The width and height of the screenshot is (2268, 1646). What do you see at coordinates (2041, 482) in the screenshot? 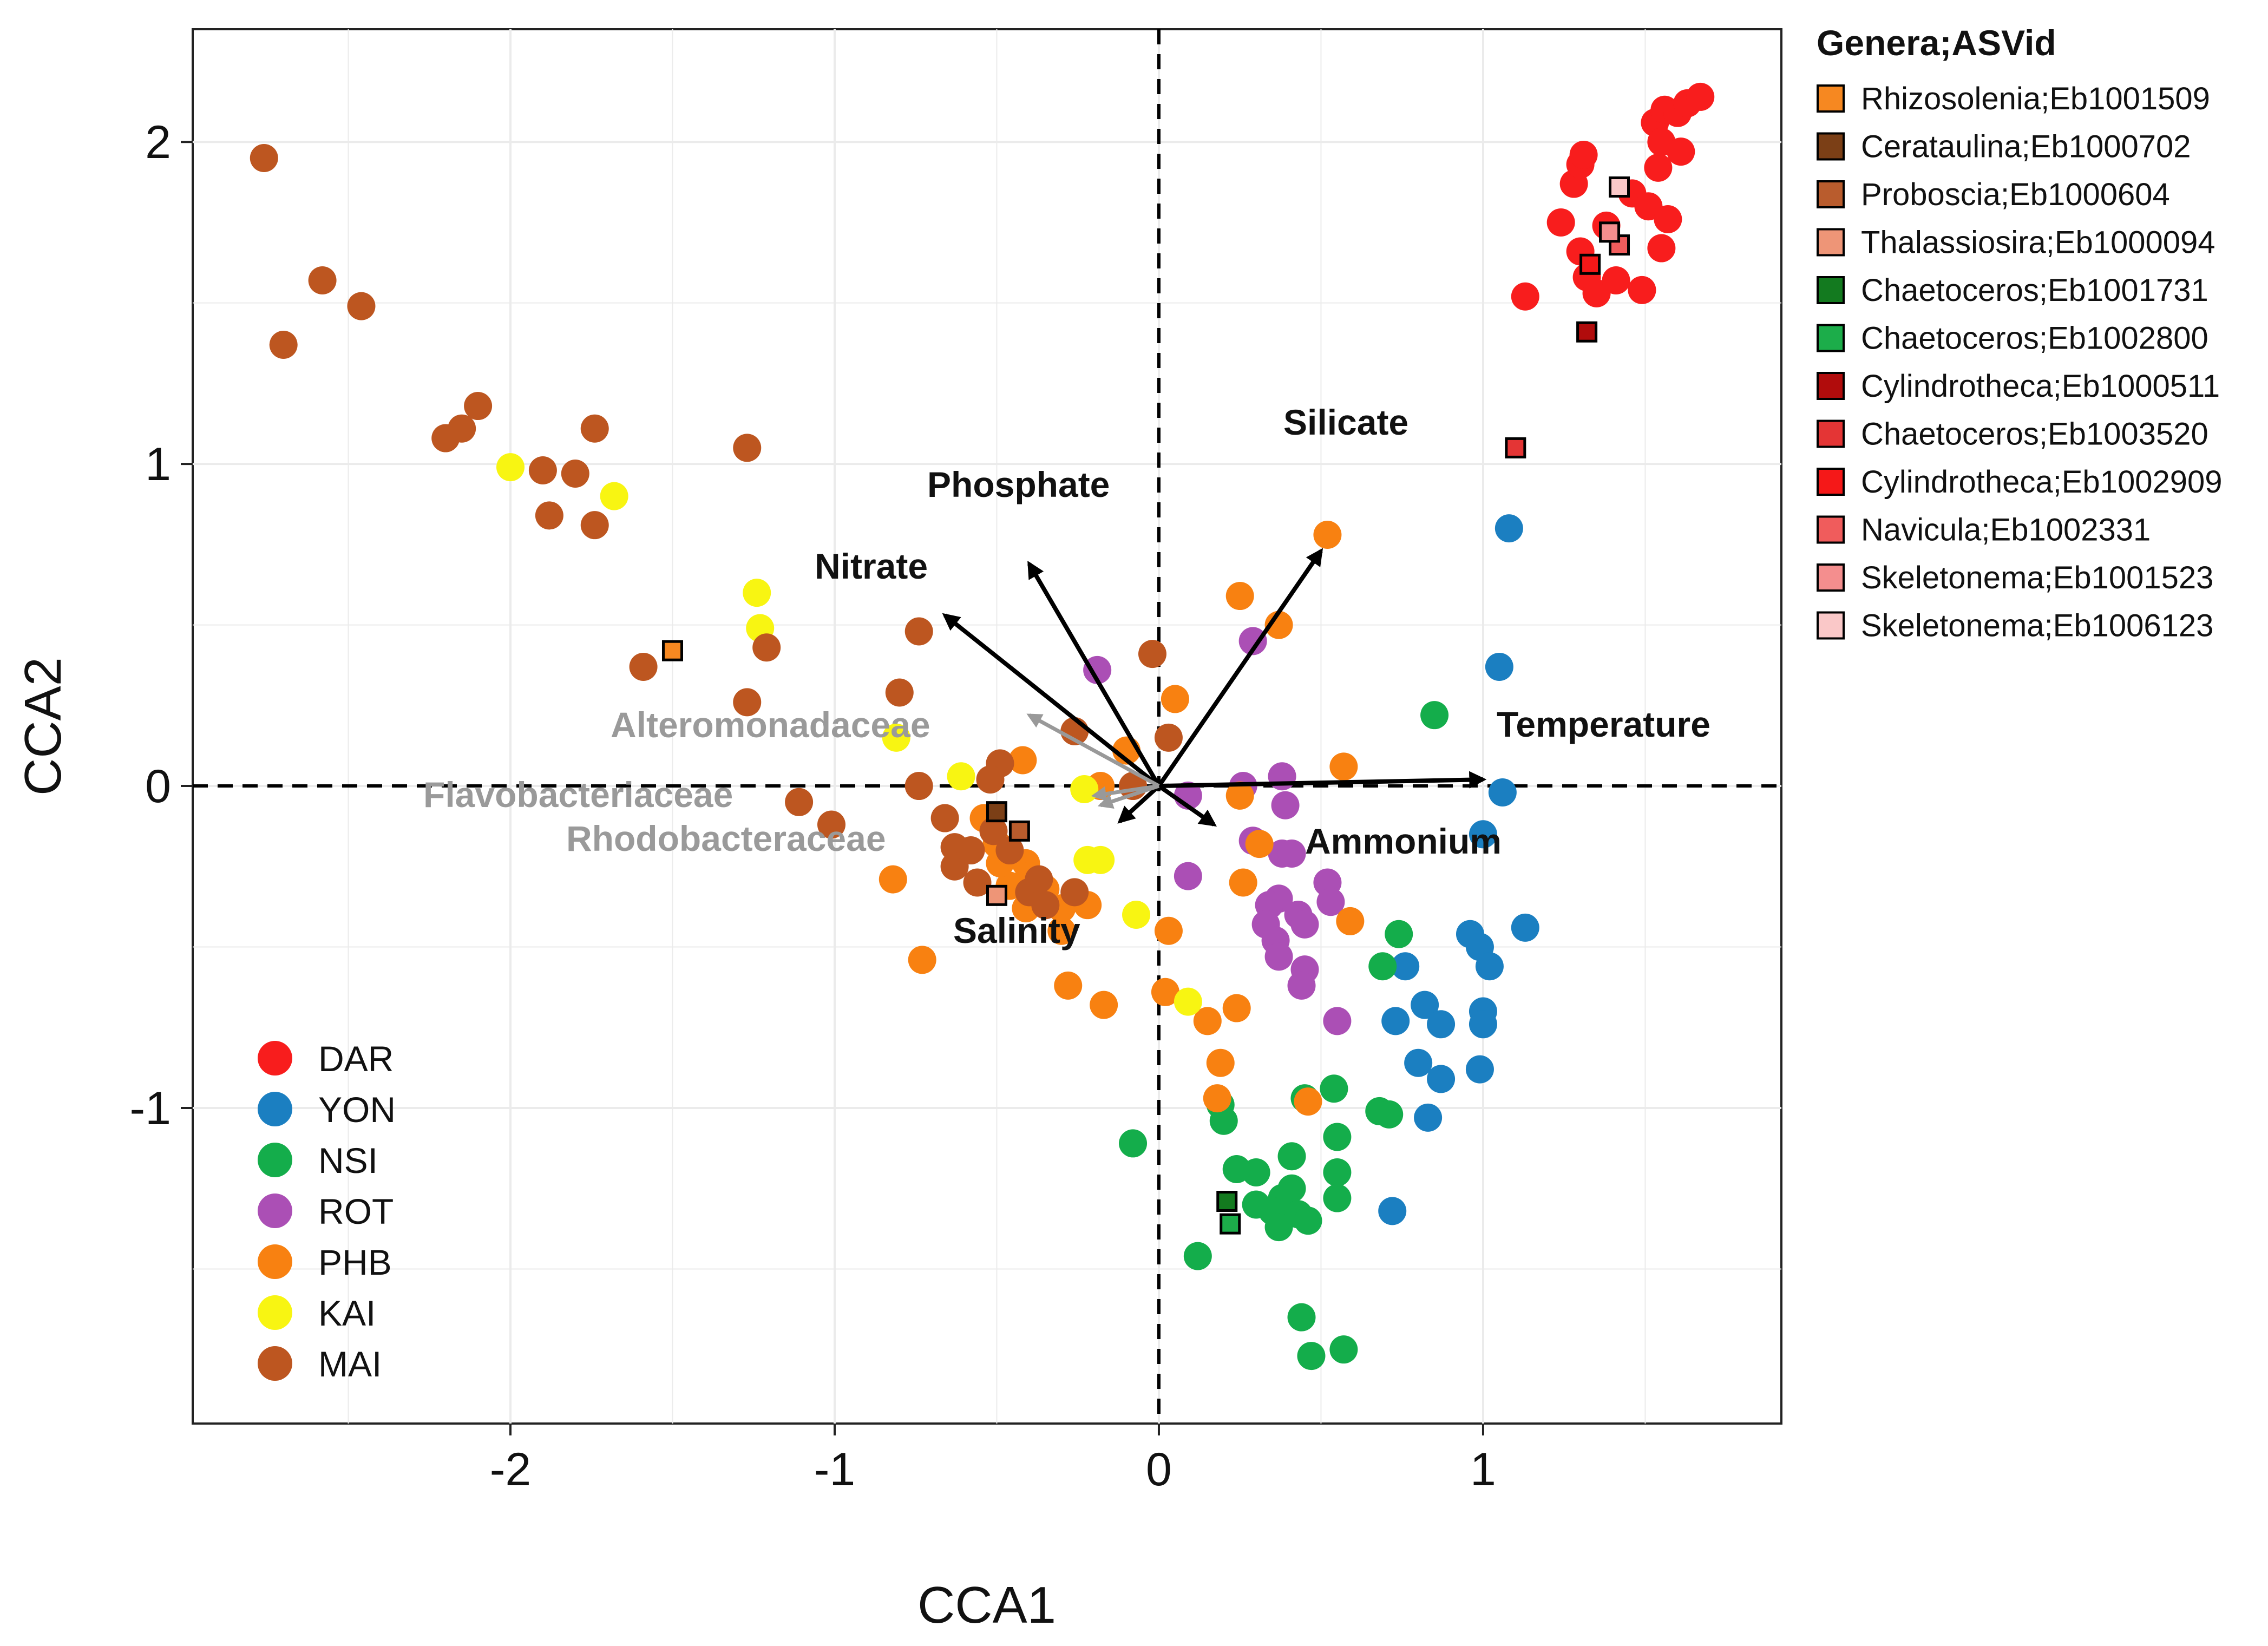
I see `taxa-legend-label: Cylindrotheca;Eb1002909` at bounding box center [2041, 482].